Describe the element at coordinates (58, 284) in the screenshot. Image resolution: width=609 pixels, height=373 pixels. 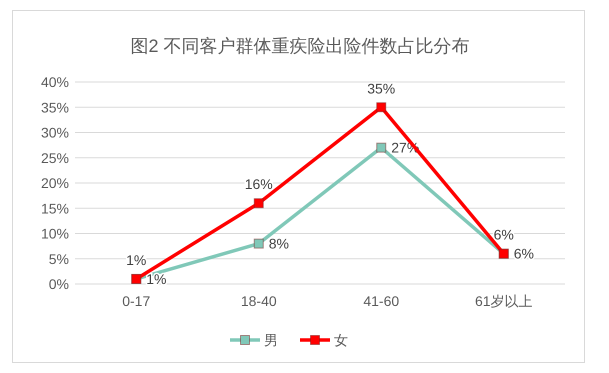
I see `y-tick-label: 0%` at that location.